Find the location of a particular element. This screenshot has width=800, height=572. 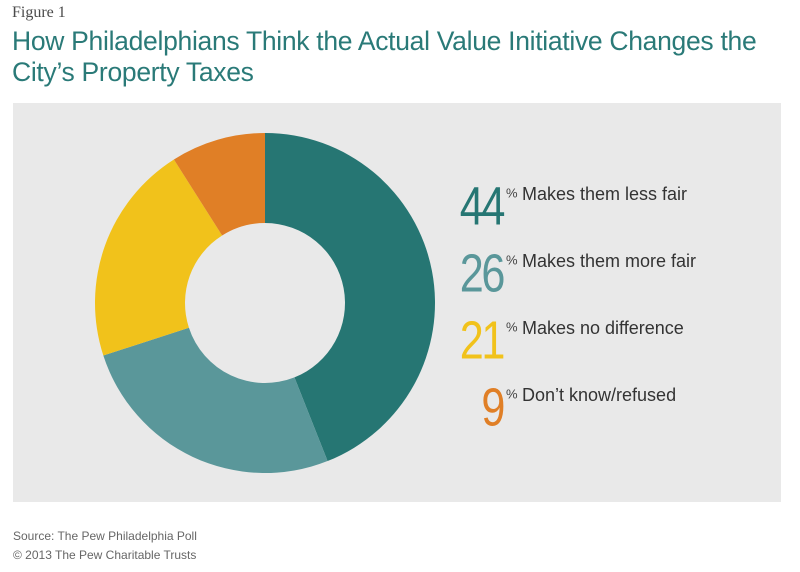

credit: © 2013 The Pew Charitable Trusts is located at coordinates (104, 555).